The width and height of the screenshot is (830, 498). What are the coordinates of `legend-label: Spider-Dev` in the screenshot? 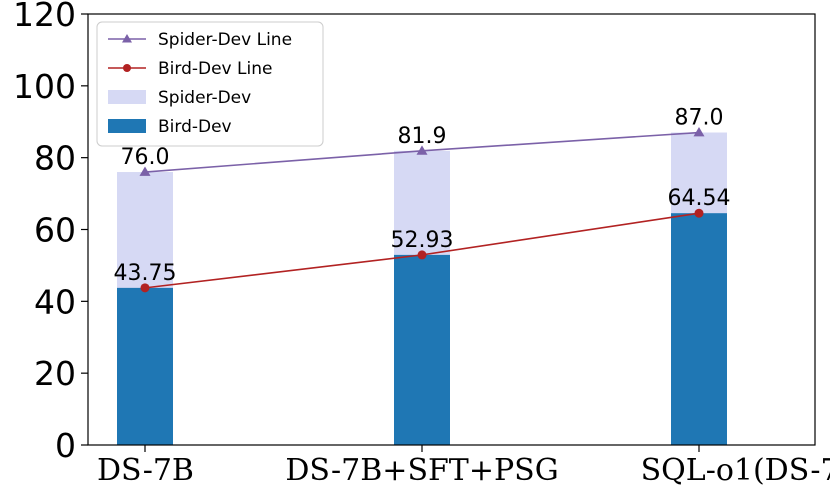 It's located at (204, 98).